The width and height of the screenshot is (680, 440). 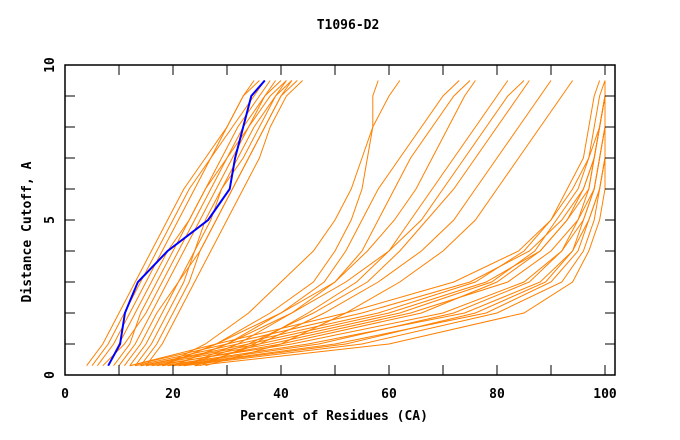 I want to click on y-tick-label: 0, so click(x=50, y=375).